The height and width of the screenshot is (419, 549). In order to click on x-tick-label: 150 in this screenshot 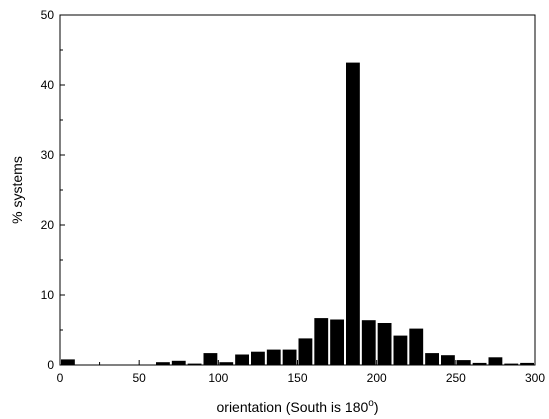, I will do `click(297, 378)`.